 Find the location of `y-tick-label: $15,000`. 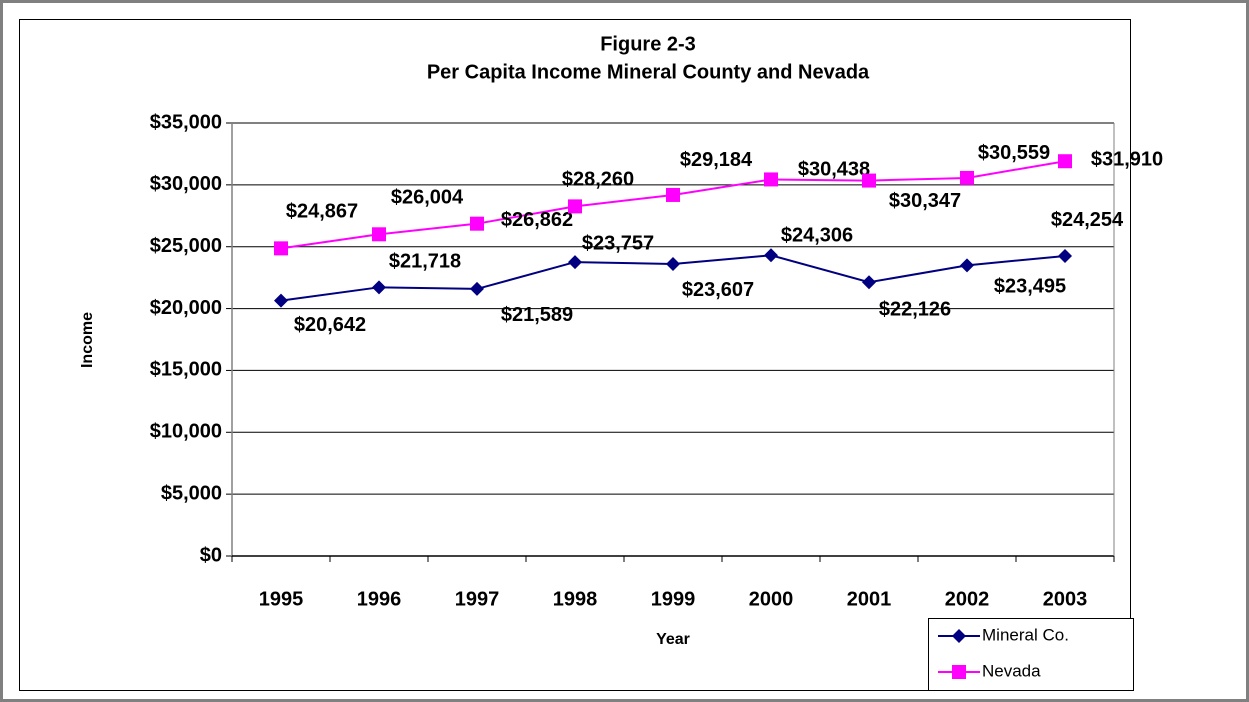

y-tick-label: $15,000 is located at coordinates (186, 370).